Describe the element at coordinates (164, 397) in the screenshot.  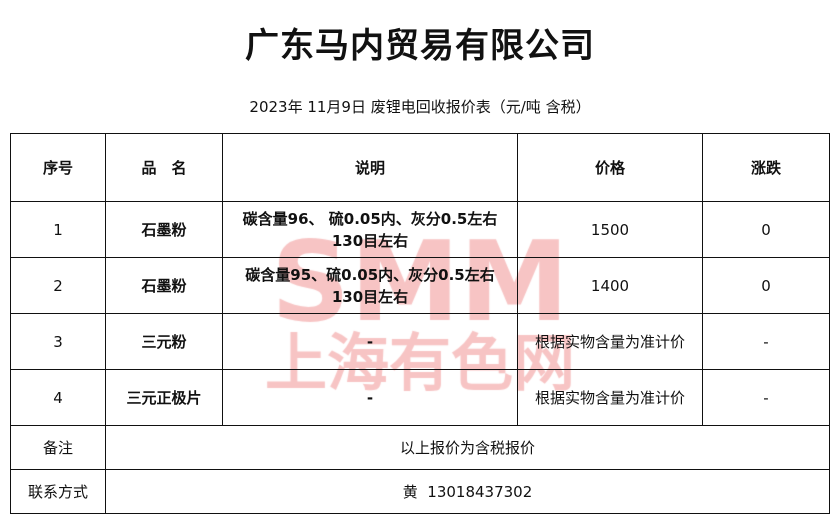
I see `cell-name: 三元正极片` at that location.